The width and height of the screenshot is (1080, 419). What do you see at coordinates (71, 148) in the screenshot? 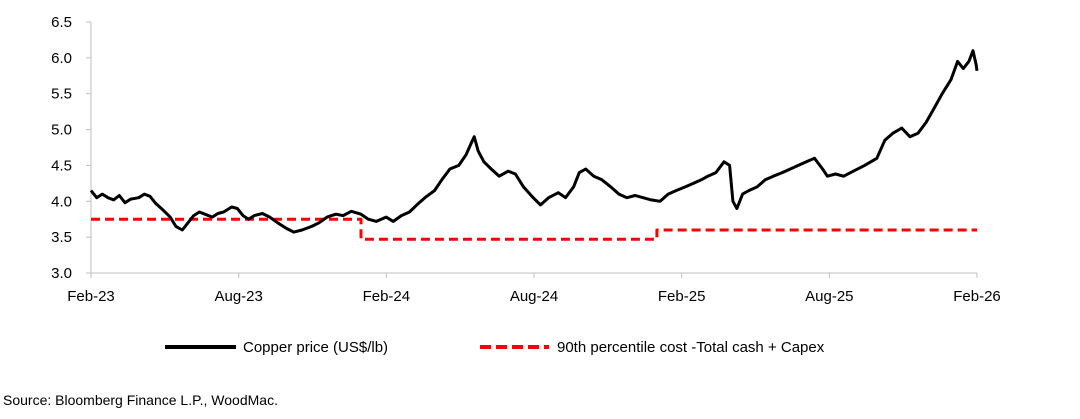
I see `y-axis: 3.0 3.5 4.0 4.5 5.0 5.5 6.0 6.5` at bounding box center [71, 148].